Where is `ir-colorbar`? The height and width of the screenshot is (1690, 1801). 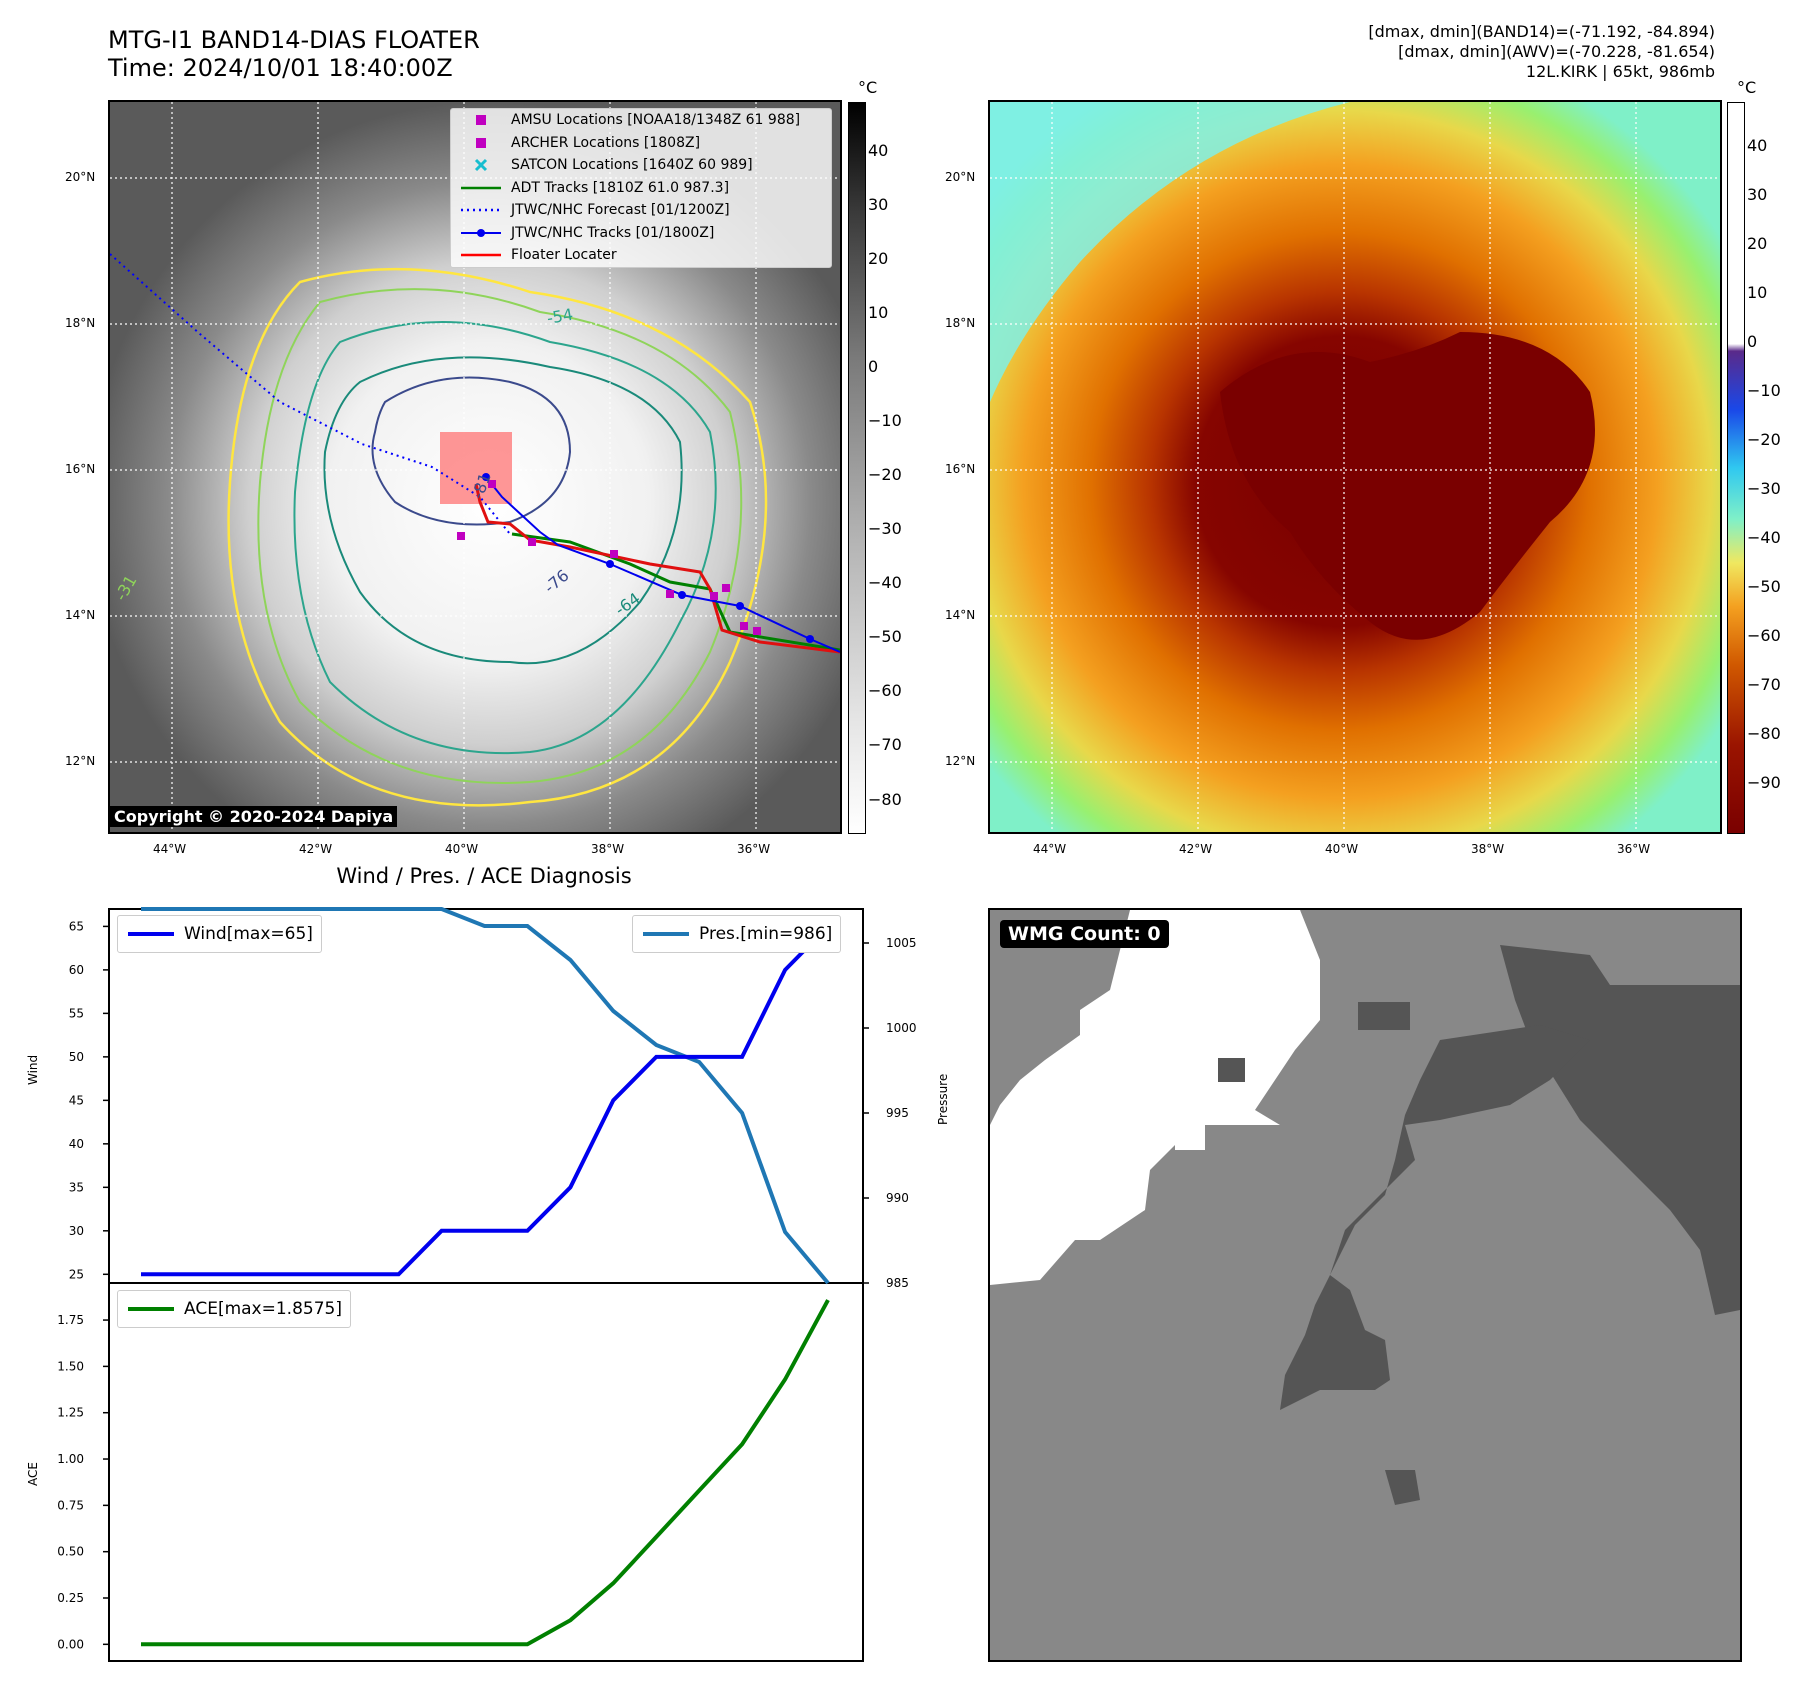
ir-colorbar is located at coordinates (857, 468).